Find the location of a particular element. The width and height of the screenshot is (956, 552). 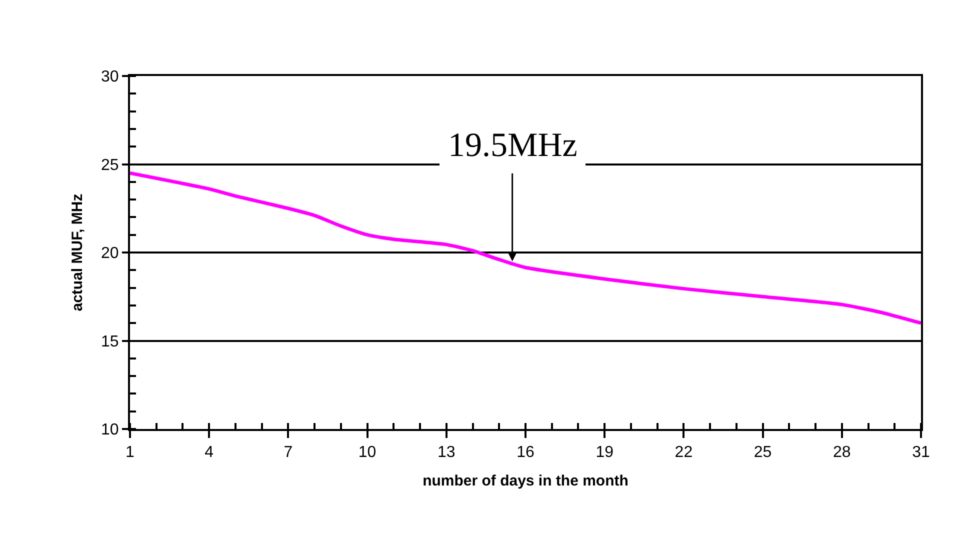

x-tick-label: 7 is located at coordinates (288, 453).